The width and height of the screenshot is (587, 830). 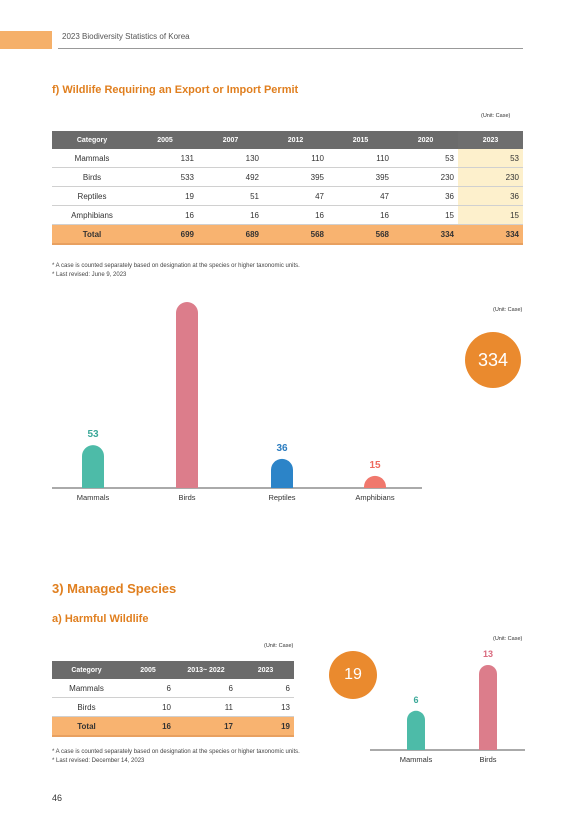 I want to click on table-row: Mammals 131 130 110 110 53 53, so click(x=287, y=158).